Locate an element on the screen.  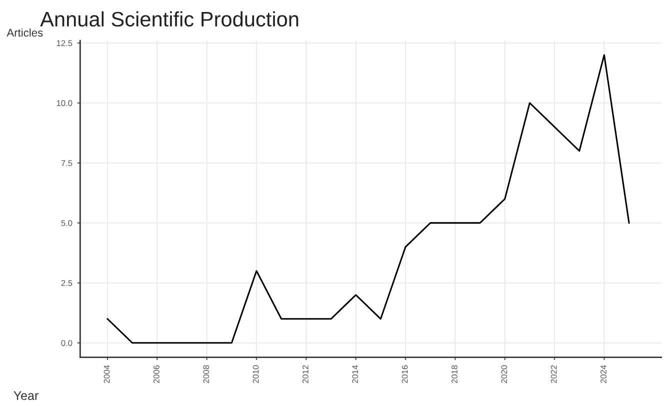
x-tick-label: 2014 is located at coordinates (355, 374).